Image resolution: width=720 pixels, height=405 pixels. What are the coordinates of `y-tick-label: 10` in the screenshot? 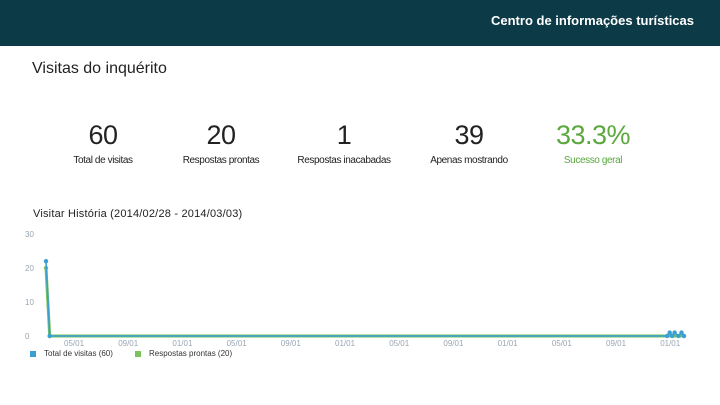 It's located at (29, 302).